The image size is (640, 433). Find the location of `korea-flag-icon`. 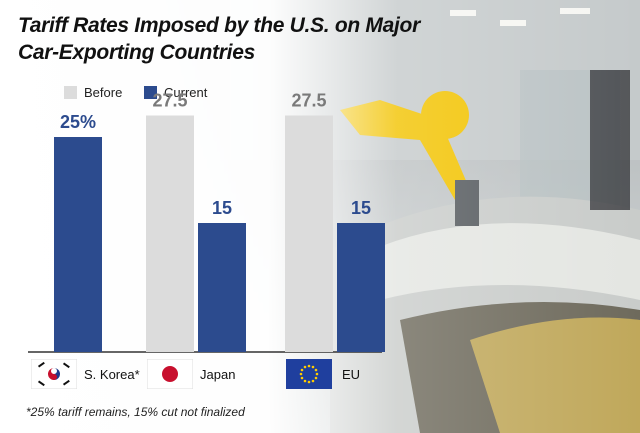

korea-flag-icon is located at coordinates (54, 374).